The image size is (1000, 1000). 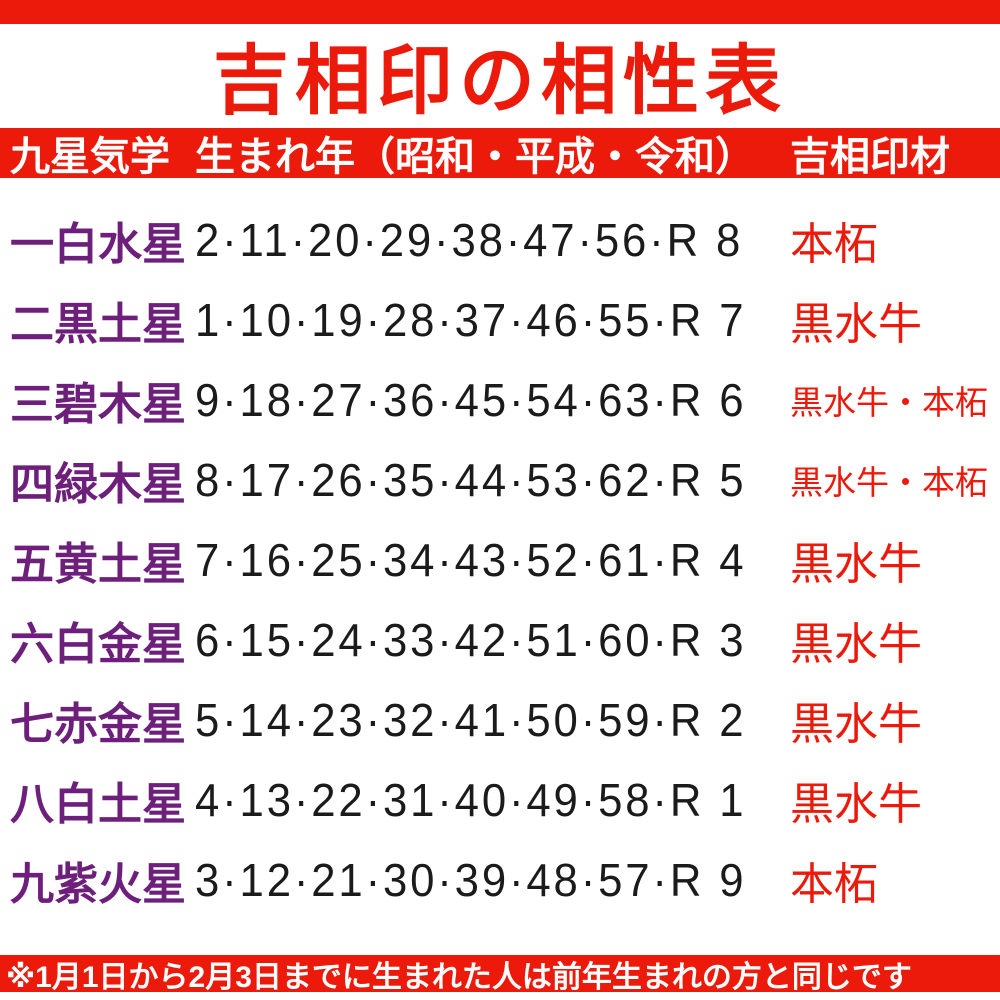 I want to click on star-name: 四緑木星, so click(x=98, y=484).